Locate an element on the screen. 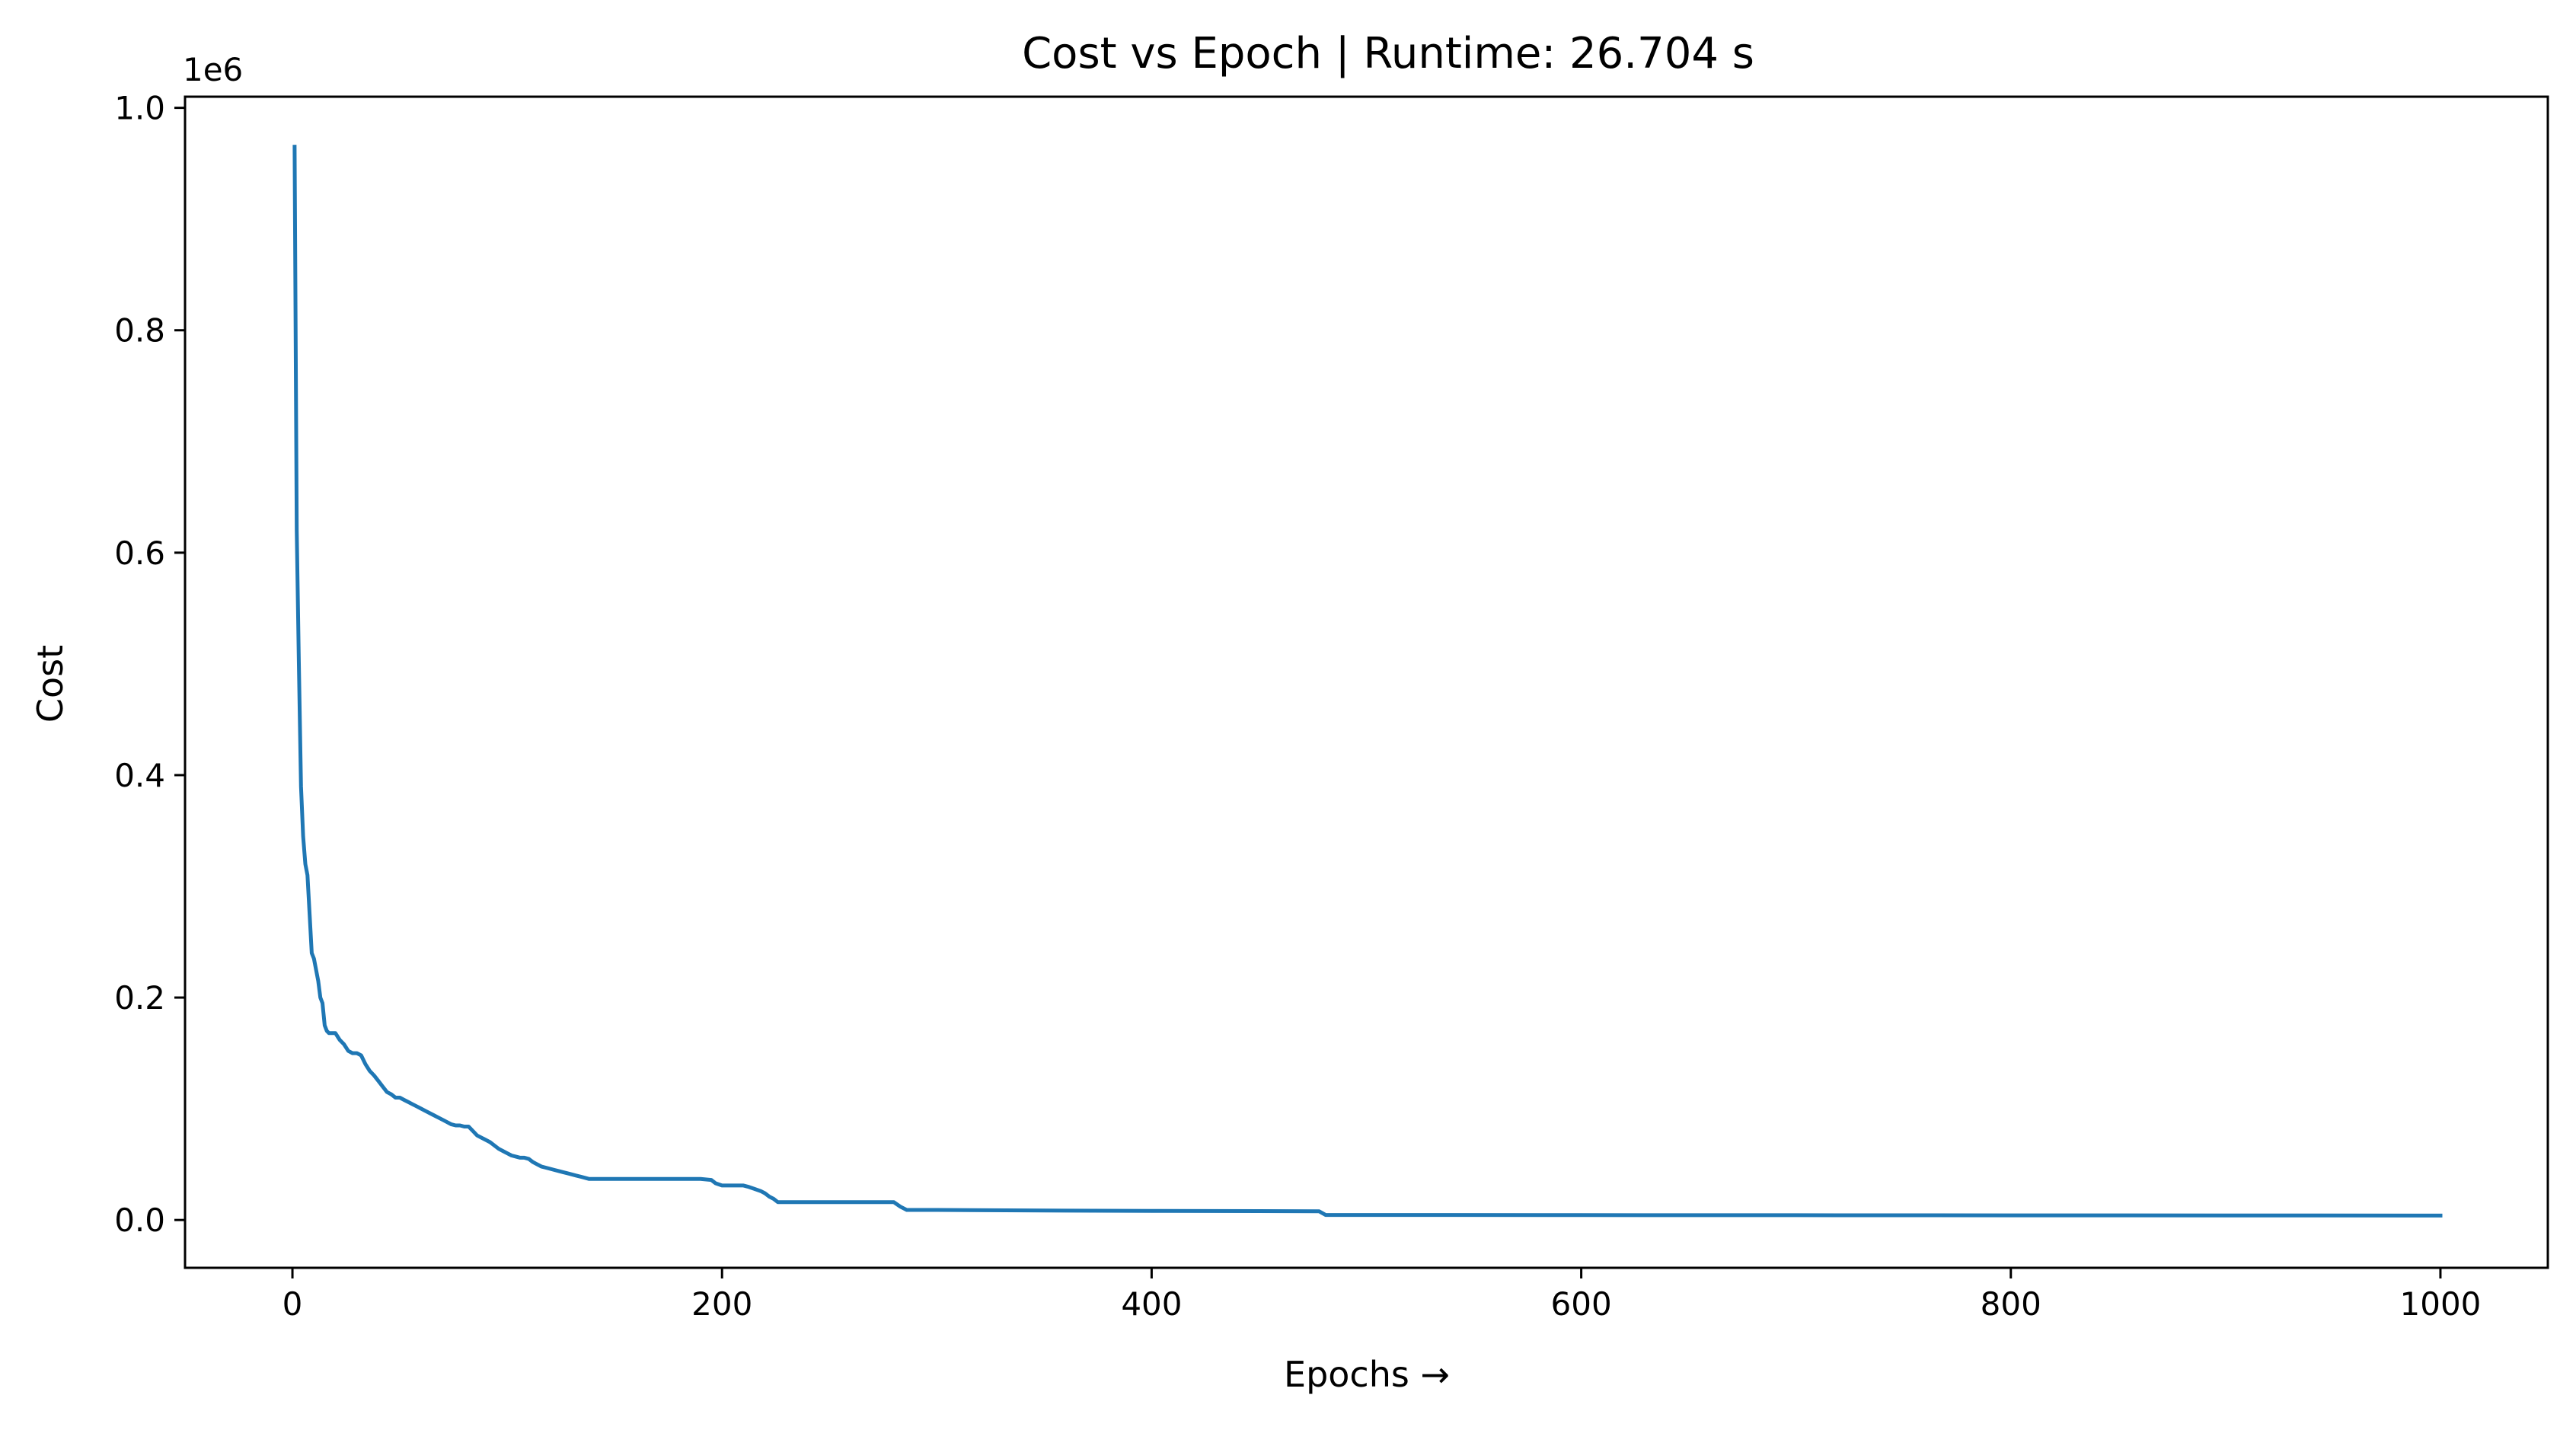  y-tick-label: 0.4 is located at coordinates (139, 775).